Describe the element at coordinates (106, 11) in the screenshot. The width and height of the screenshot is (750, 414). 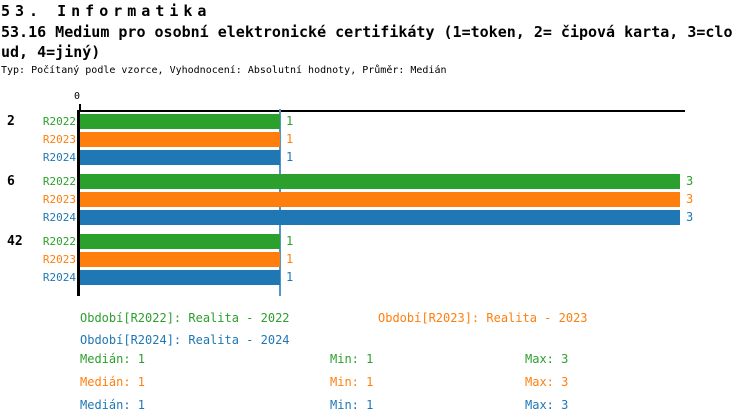
I see `chart-section-title: 53. Informatika` at that location.